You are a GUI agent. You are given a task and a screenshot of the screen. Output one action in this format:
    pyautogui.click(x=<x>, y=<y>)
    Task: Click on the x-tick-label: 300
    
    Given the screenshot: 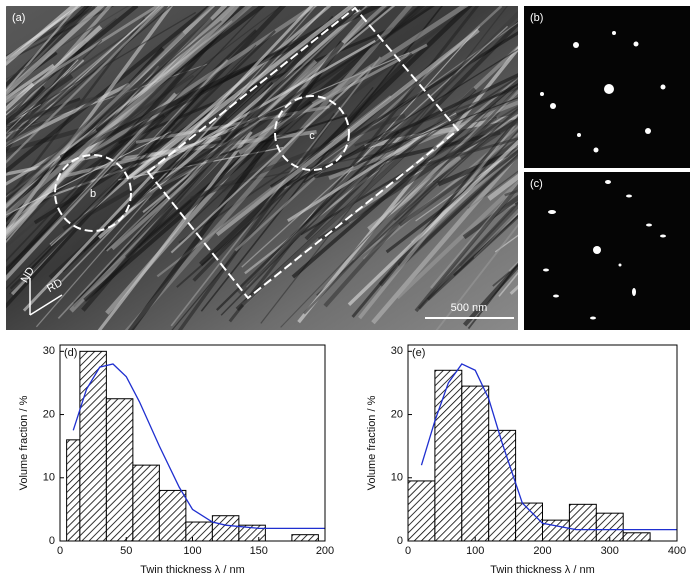 What is the action you would take?
    pyautogui.click(x=610, y=551)
    